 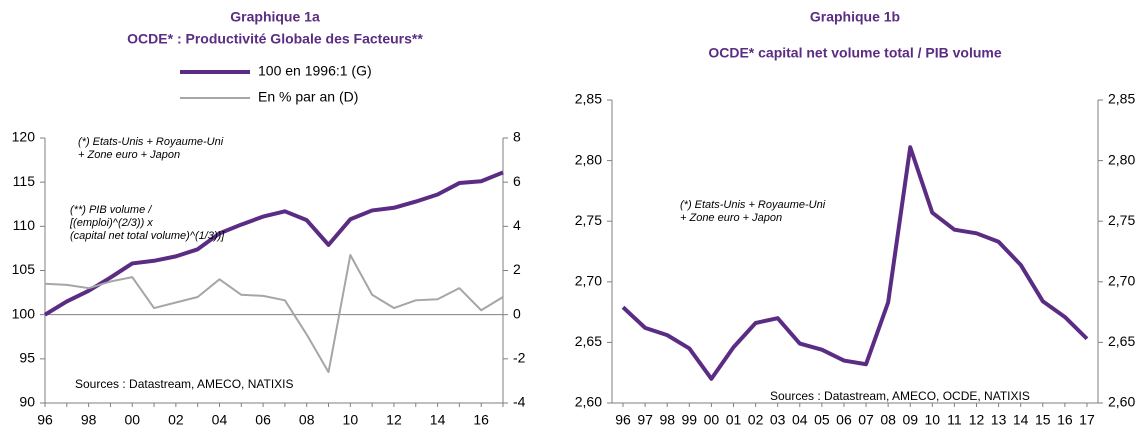 I want to click on y-tick-label: 110, so click(x=24, y=225).